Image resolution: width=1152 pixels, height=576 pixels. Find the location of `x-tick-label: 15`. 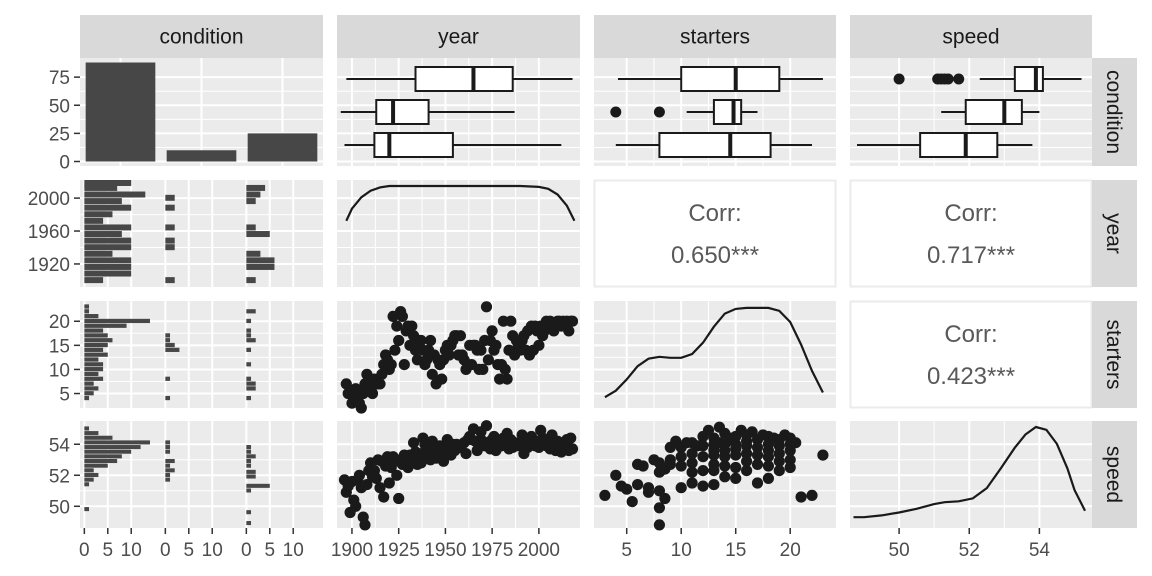

x-tick-label: 15 is located at coordinates (735, 550).